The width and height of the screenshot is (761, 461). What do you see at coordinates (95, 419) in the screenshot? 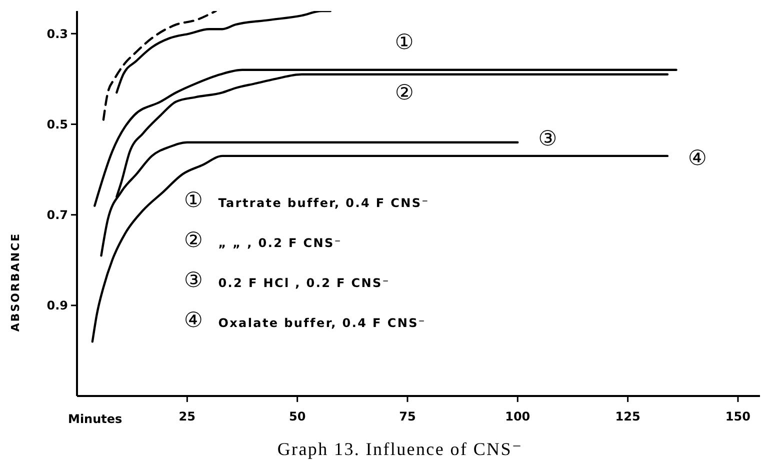
I see `x-axis-title: Minutes` at bounding box center [95, 419].